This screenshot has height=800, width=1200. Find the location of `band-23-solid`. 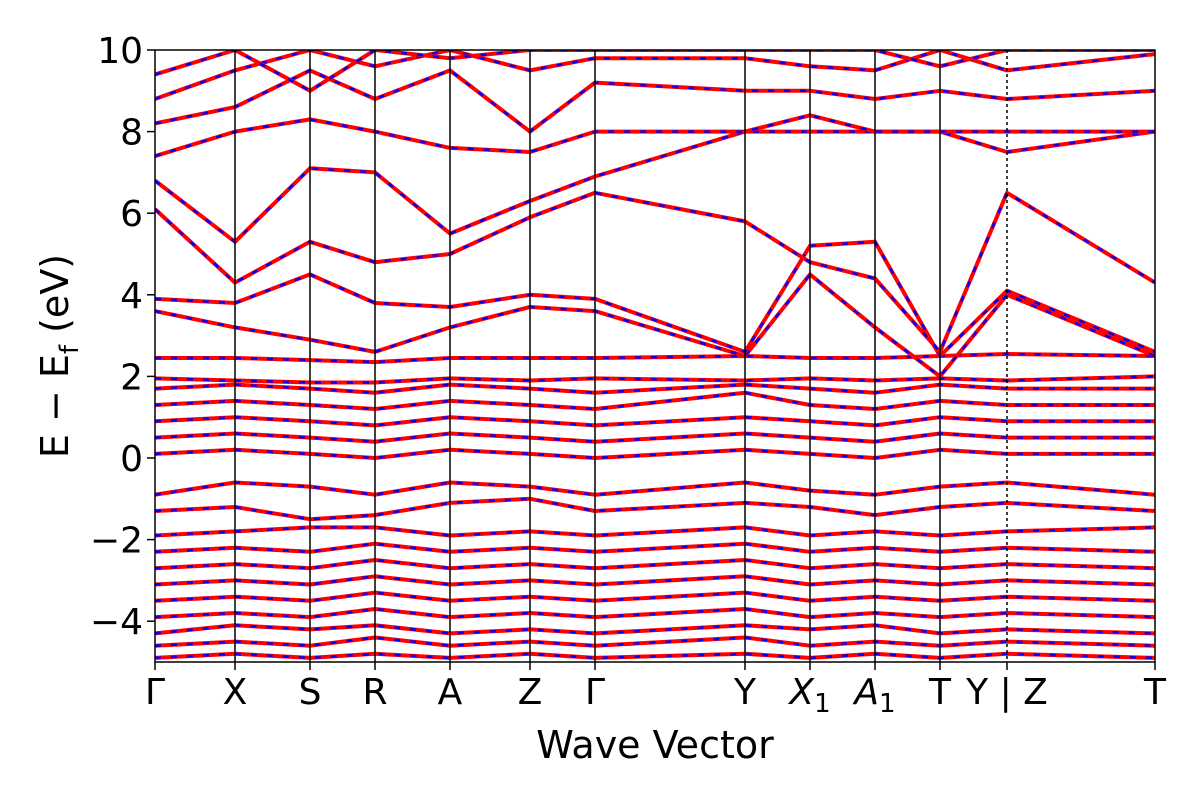

band-23-solid is located at coordinates (655, 101).